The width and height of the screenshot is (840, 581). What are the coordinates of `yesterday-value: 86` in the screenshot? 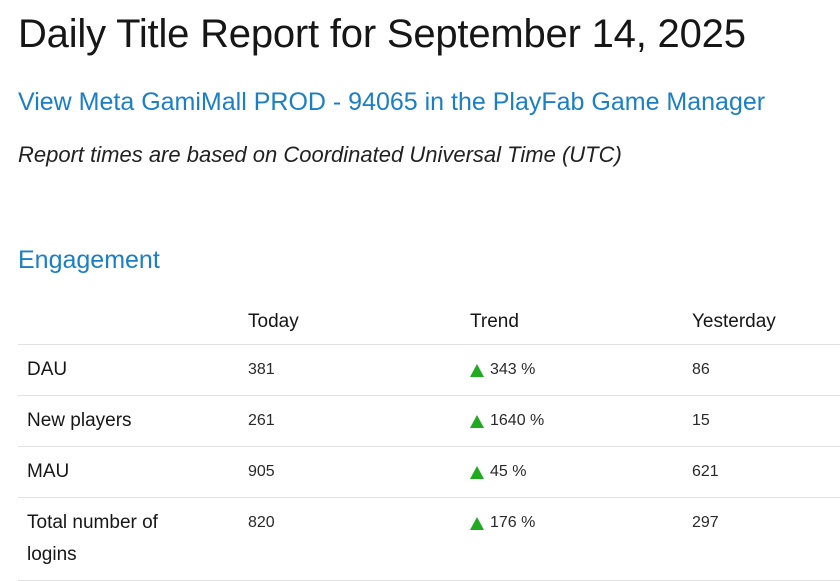 It's located at (701, 369).